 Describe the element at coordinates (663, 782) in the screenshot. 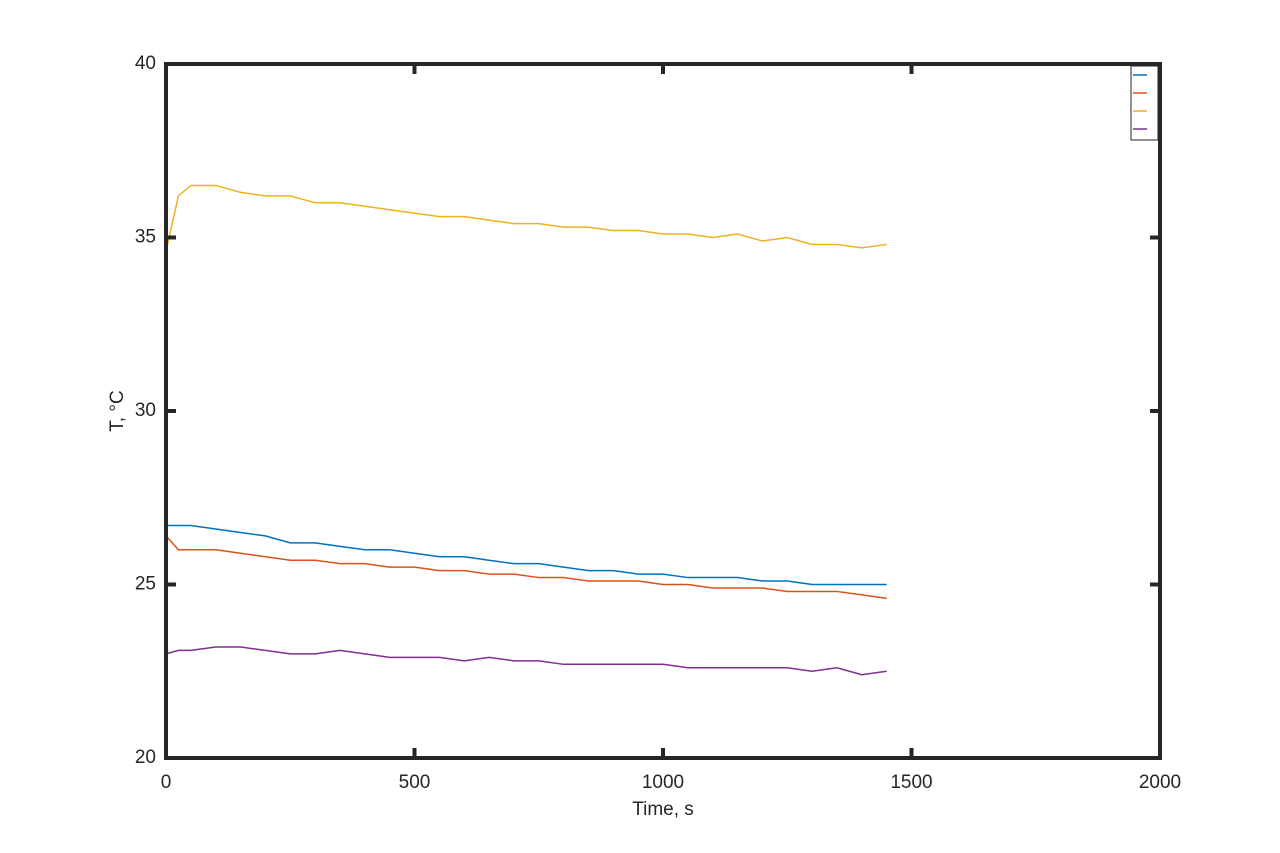

I see `x-tick-label: 1000` at that location.